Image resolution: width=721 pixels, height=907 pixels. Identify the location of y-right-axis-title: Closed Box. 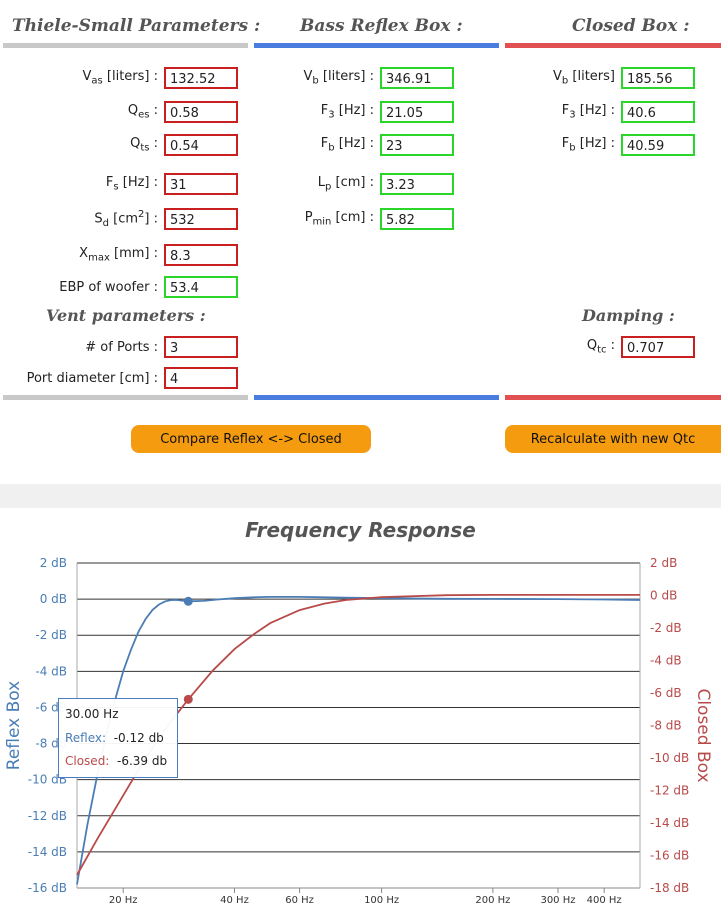
(703, 735).